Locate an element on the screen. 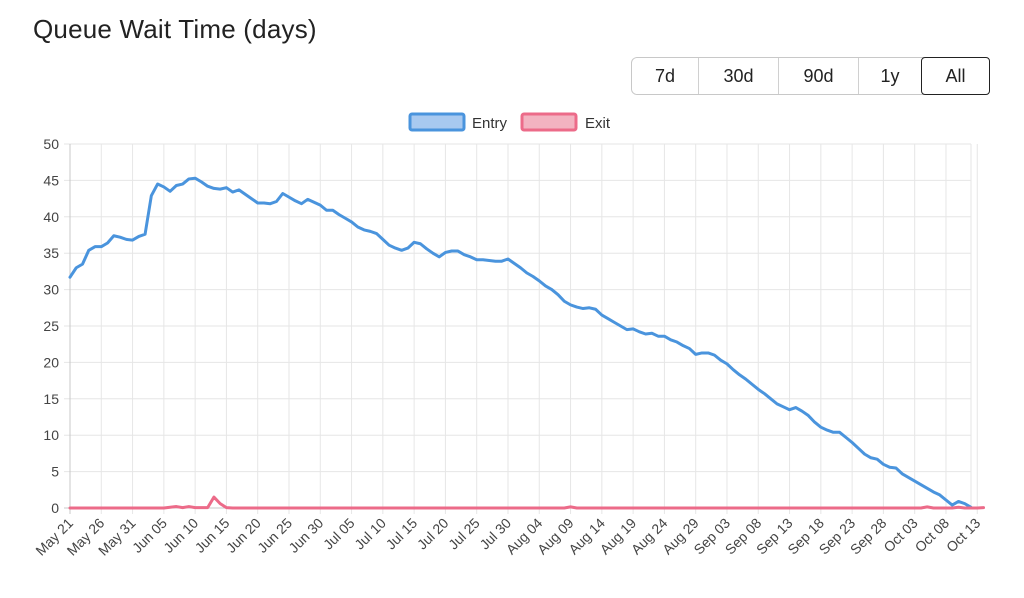 The width and height of the screenshot is (1024, 598). y-tick-label: 5 is located at coordinates (55, 472).